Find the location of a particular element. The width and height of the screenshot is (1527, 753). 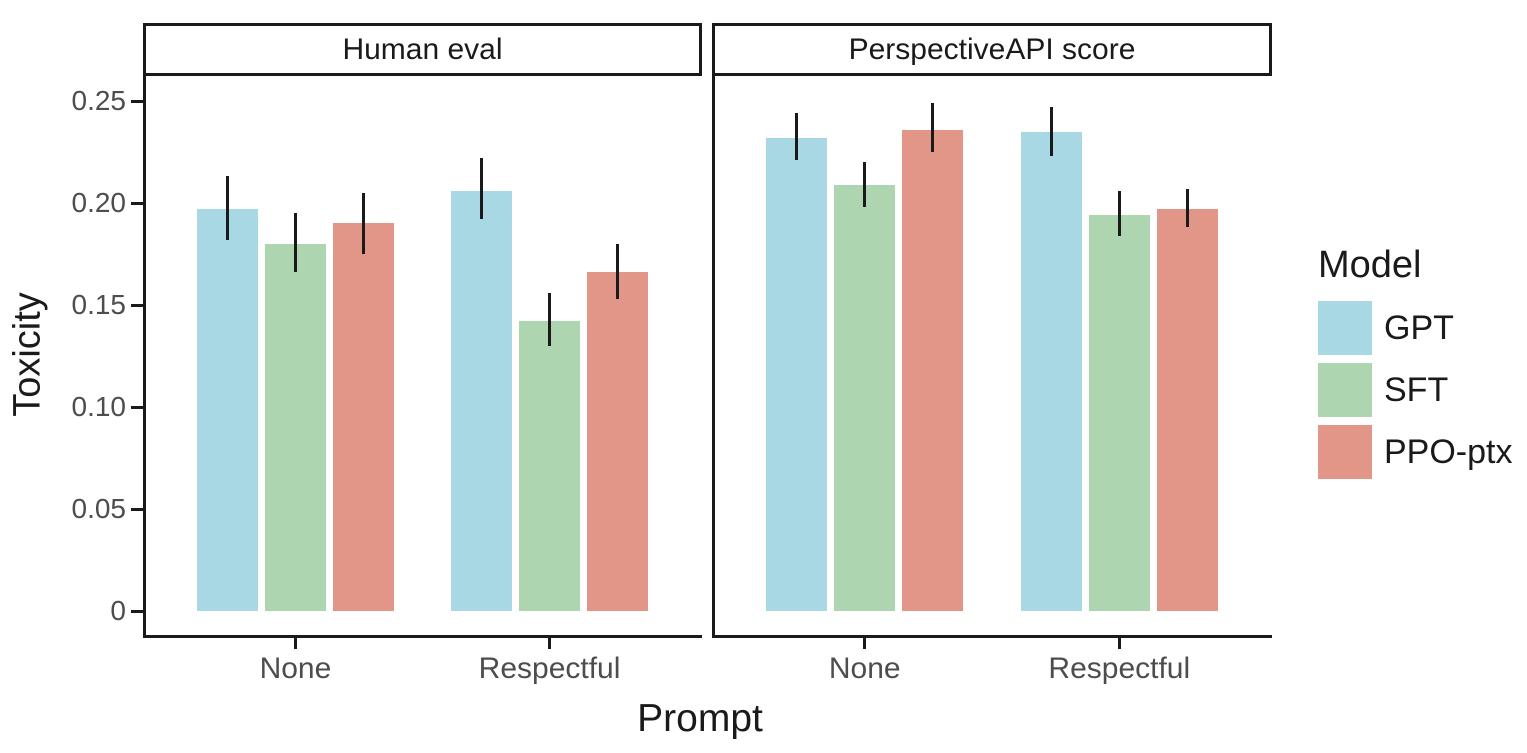

legend-entry-sft: SFT is located at coordinates (1415, 390).